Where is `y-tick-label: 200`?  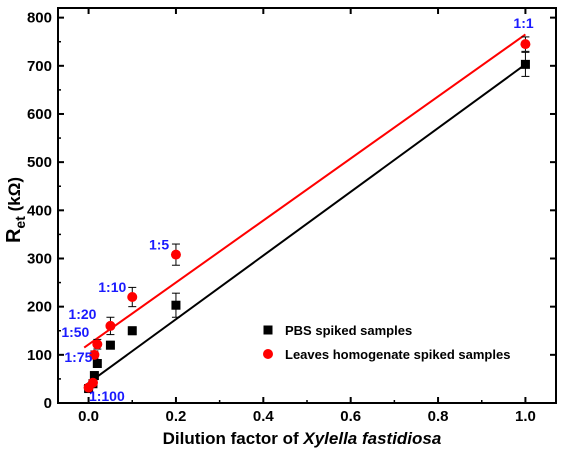
y-tick-label: 200 is located at coordinates (39, 307).